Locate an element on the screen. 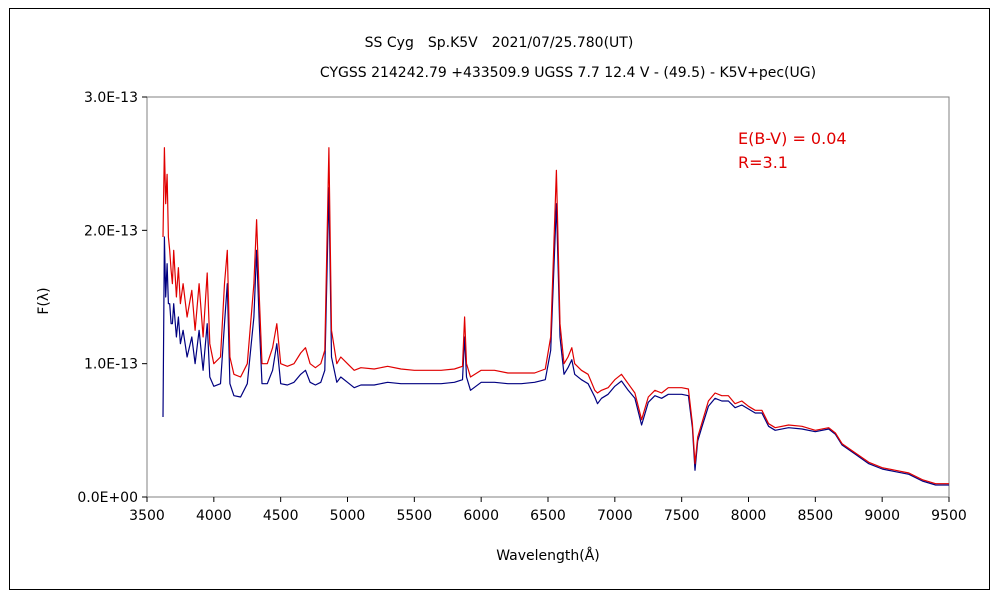  y-tick-label: 3.0E-13 is located at coordinates (111, 98).